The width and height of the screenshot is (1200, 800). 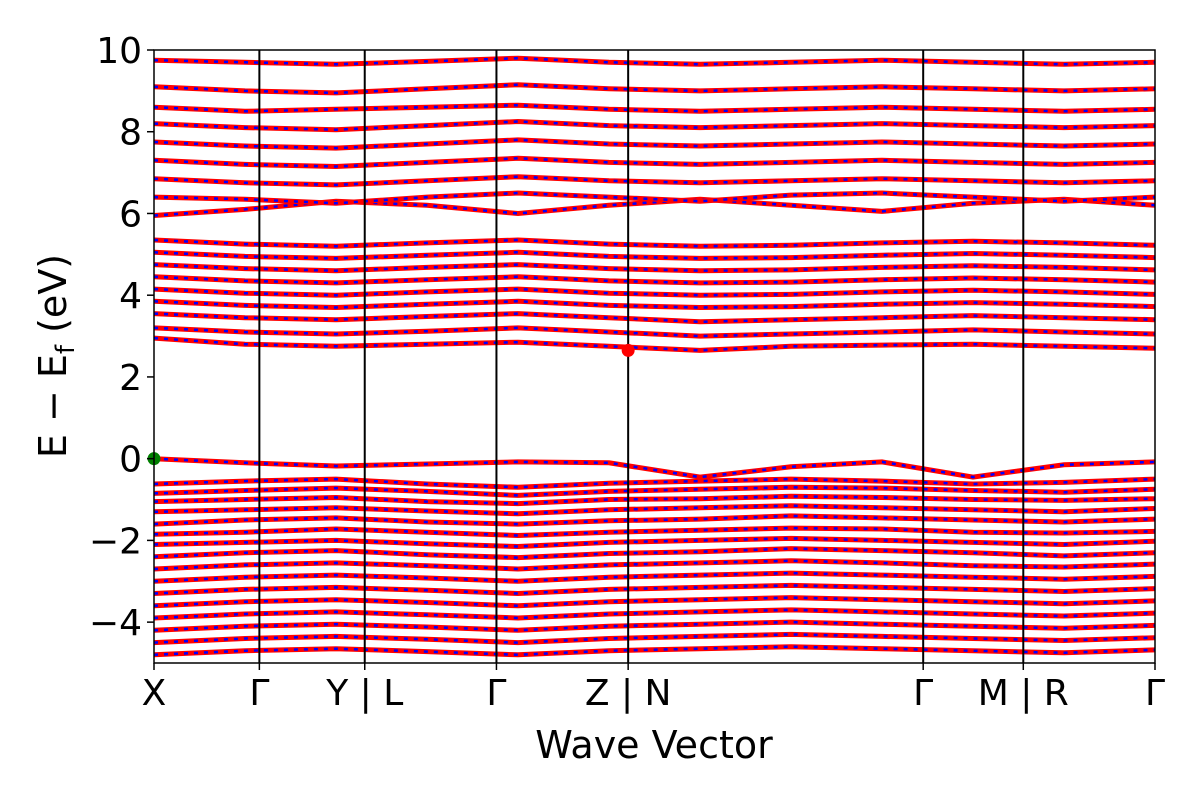 I want to click on y-tick-label: −4, so click(x=115, y=623).